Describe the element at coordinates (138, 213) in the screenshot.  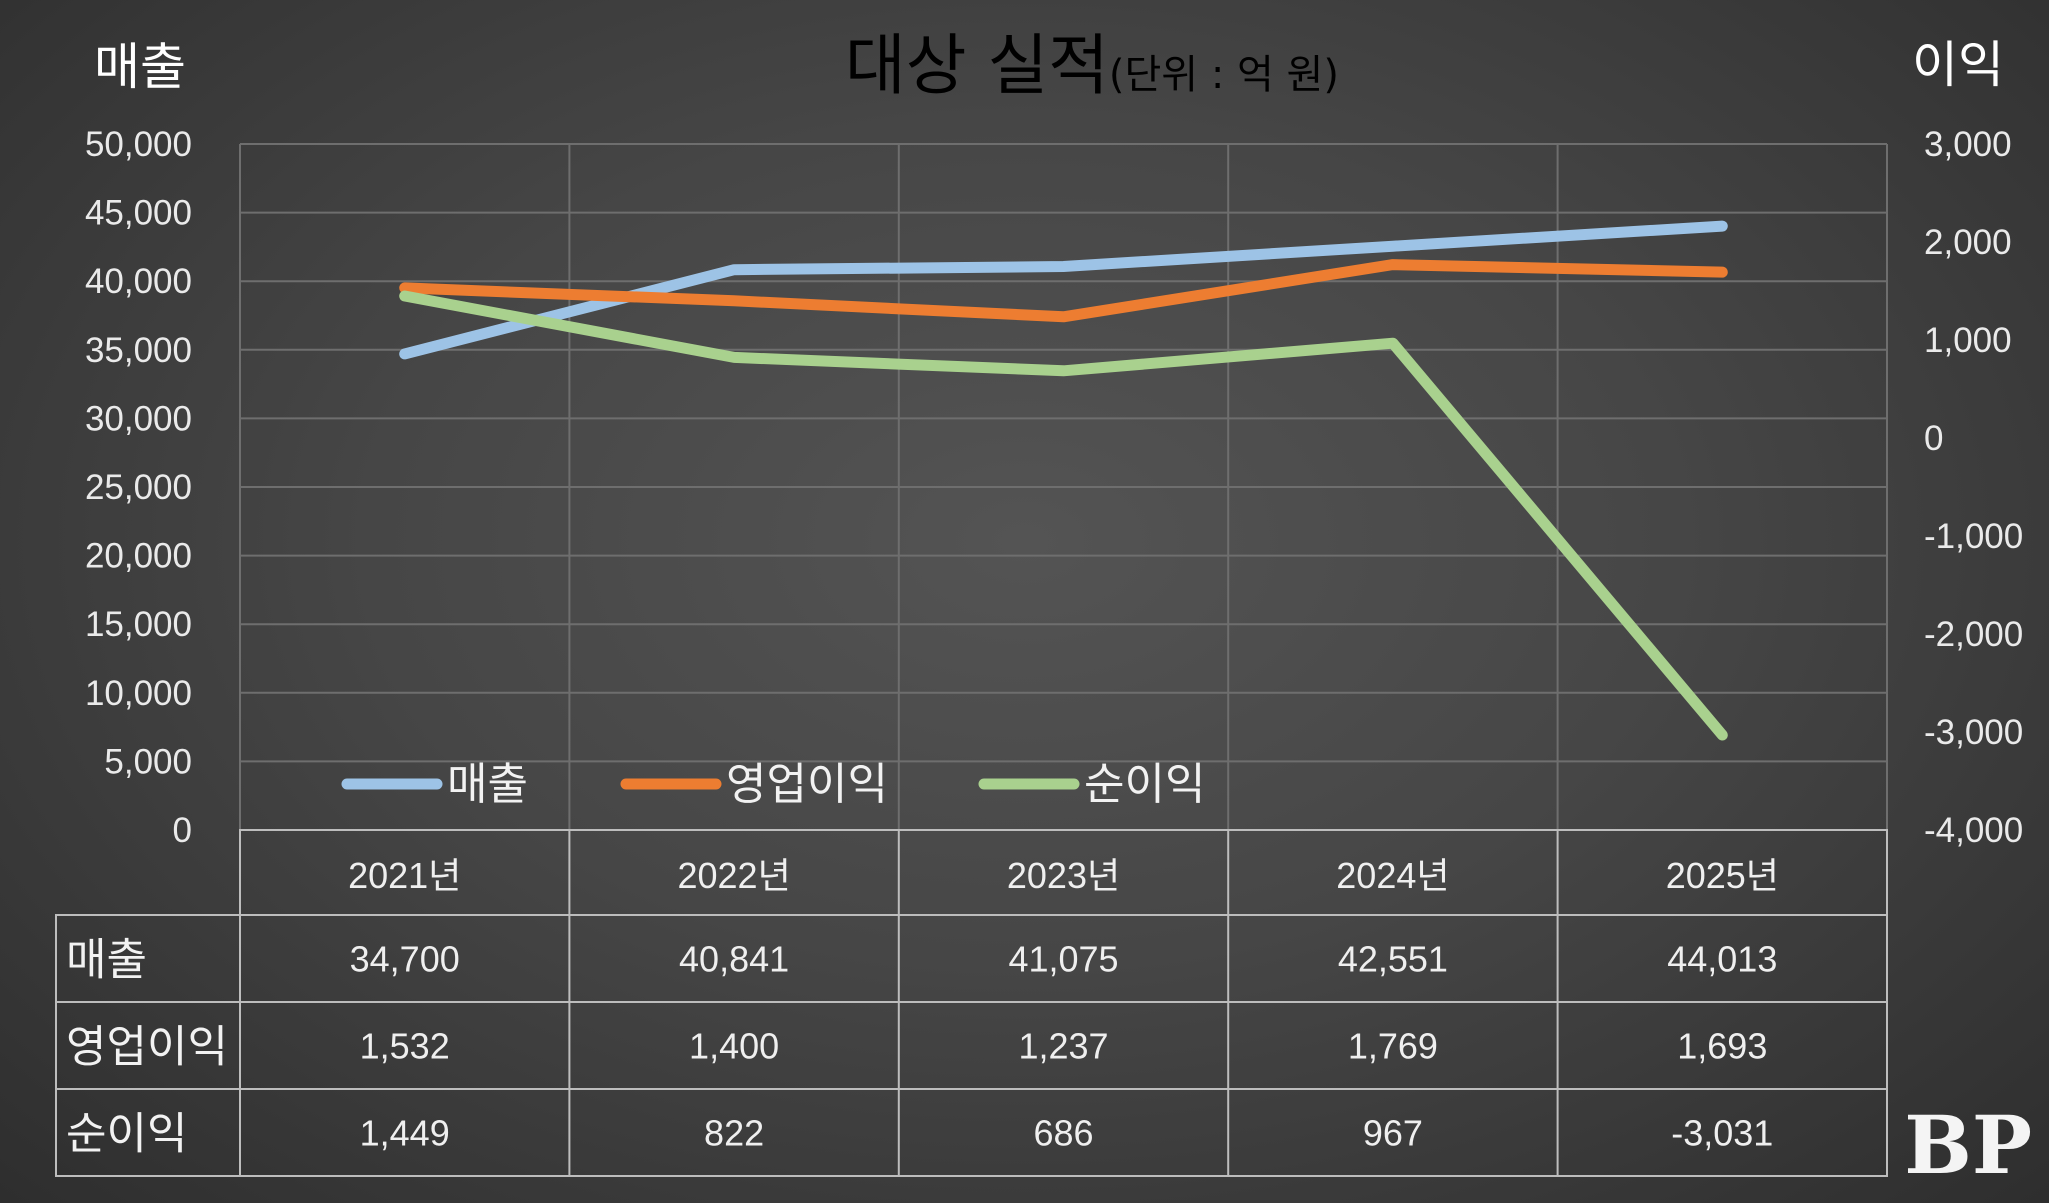
I see `left-tick-label: 45,000` at that location.